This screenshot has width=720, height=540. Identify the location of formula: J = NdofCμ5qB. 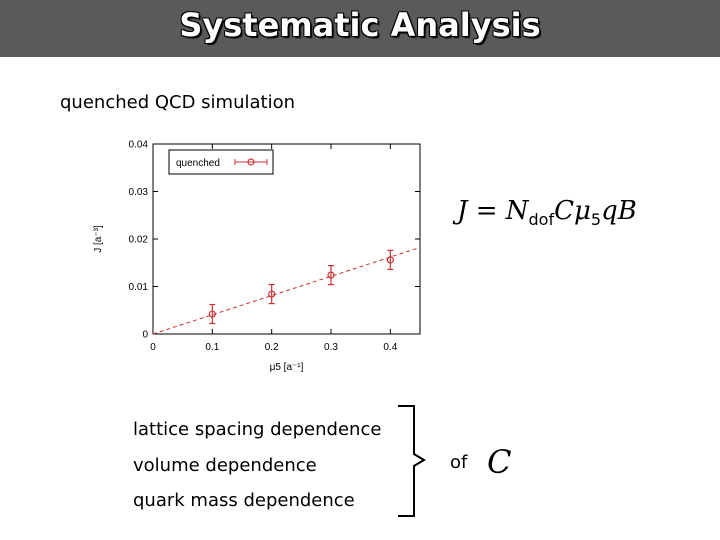
(547, 212).